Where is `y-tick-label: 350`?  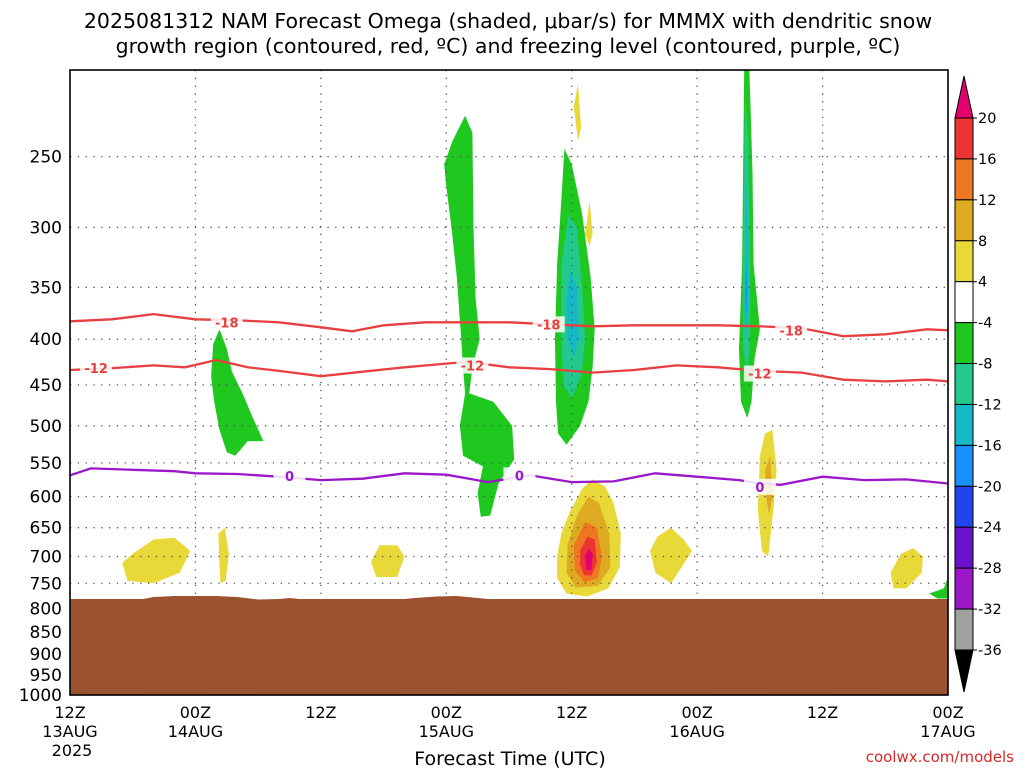
y-tick-label: 350 is located at coordinates (46, 288).